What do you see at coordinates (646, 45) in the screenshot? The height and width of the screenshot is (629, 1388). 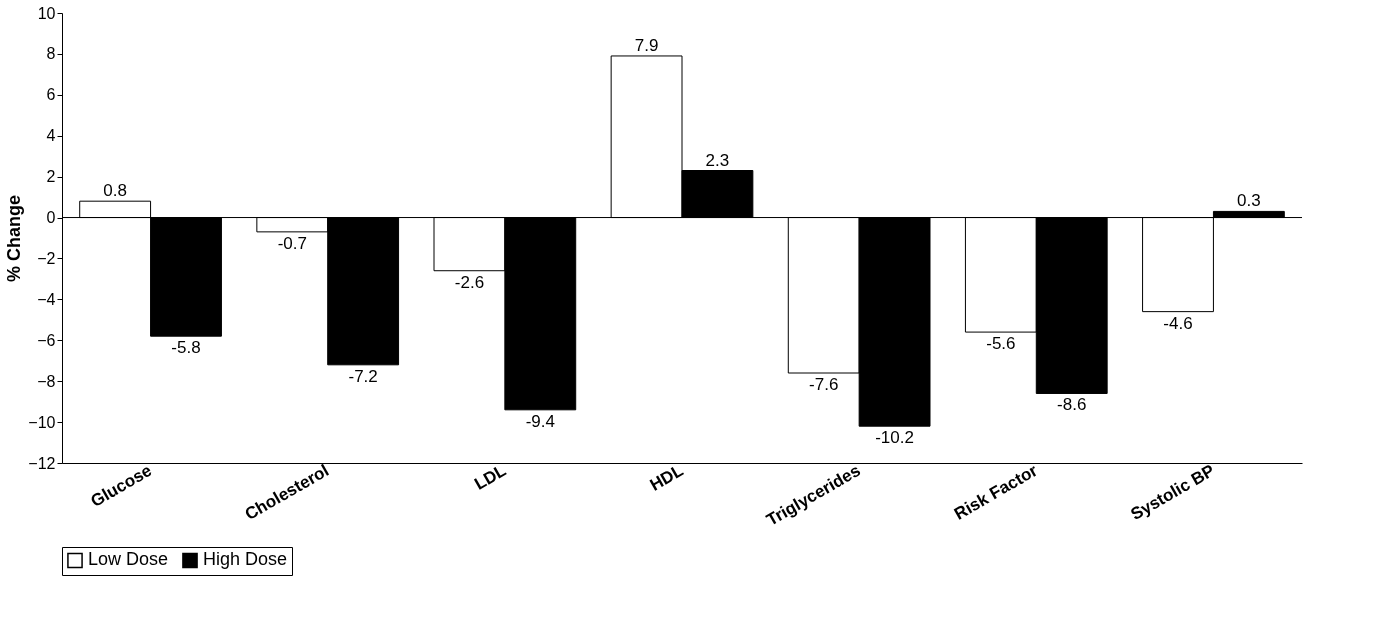 I see `data-label: 7.9` at bounding box center [646, 45].